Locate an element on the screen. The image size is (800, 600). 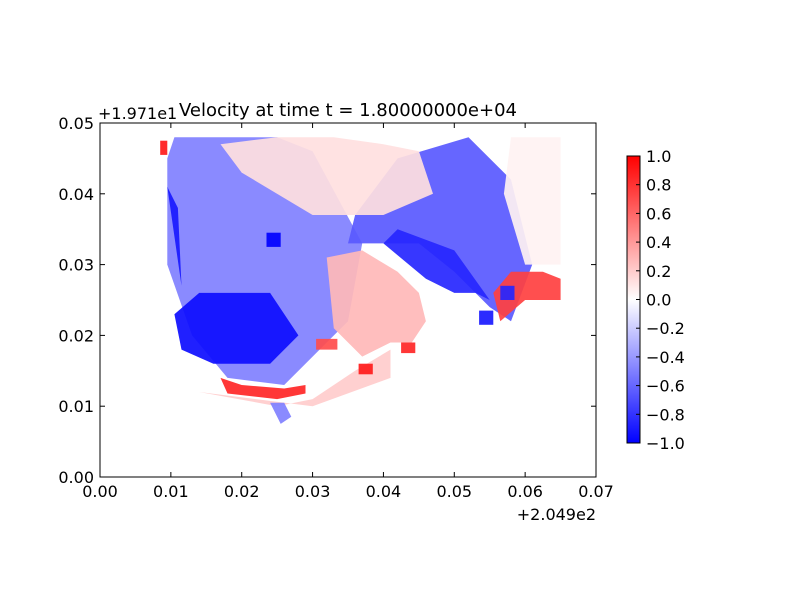
x-tick-label: 0.02 is located at coordinates (242, 491).